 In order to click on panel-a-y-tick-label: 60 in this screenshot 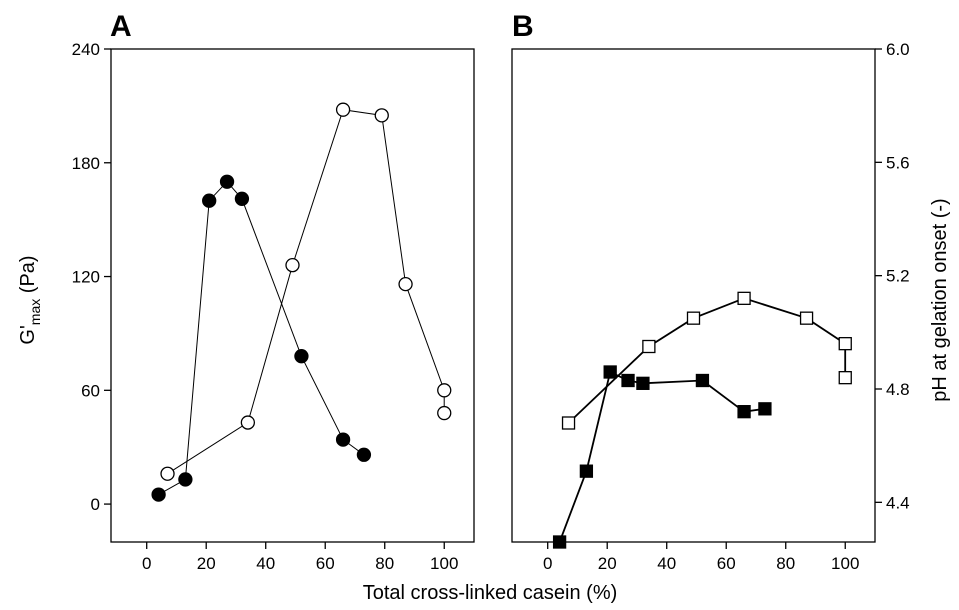, I will do `click(90, 390)`.